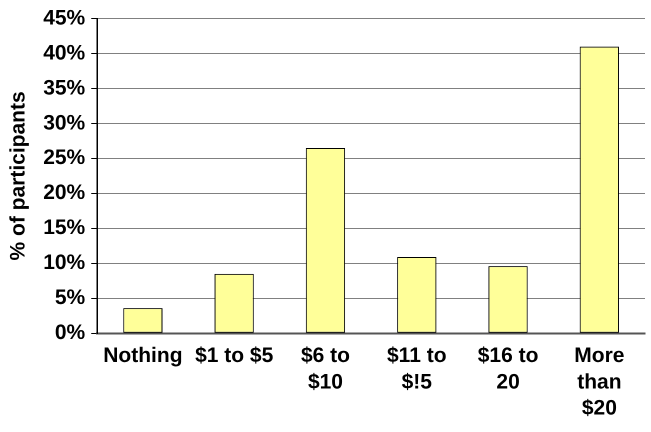 Image resolution: width=651 pixels, height=432 pixels. What do you see at coordinates (64, 158) in the screenshot?
I see `y-tick-label: 25%` at bounding box center [64, 158].